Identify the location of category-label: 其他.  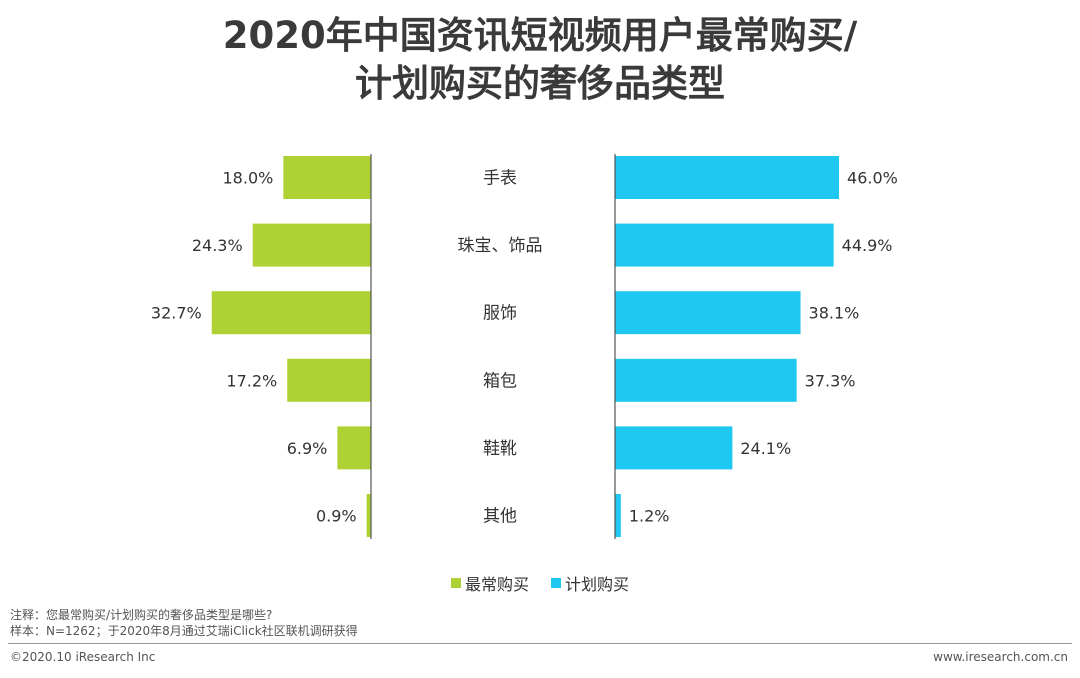
(500, 517).